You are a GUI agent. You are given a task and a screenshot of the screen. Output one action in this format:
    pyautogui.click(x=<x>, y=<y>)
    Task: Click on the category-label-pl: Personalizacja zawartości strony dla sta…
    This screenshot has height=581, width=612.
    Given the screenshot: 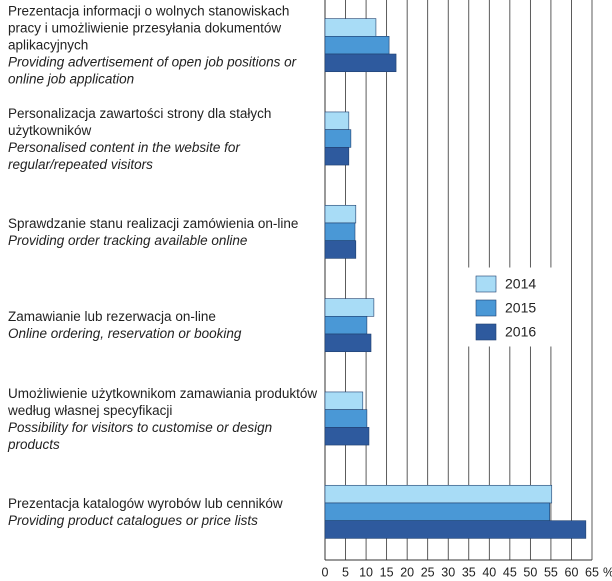 What is the action you would take?
    pyautogui.click(x=140, y=121)
    